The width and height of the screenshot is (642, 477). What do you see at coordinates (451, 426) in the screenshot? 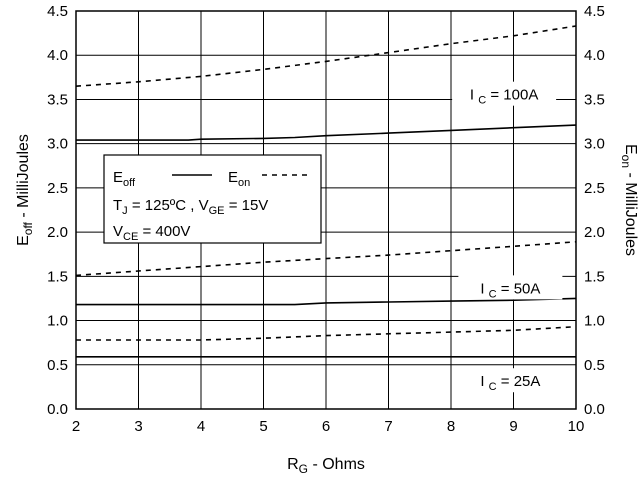
I see `x-tick-label: 8` at bounding box center [451, 426].